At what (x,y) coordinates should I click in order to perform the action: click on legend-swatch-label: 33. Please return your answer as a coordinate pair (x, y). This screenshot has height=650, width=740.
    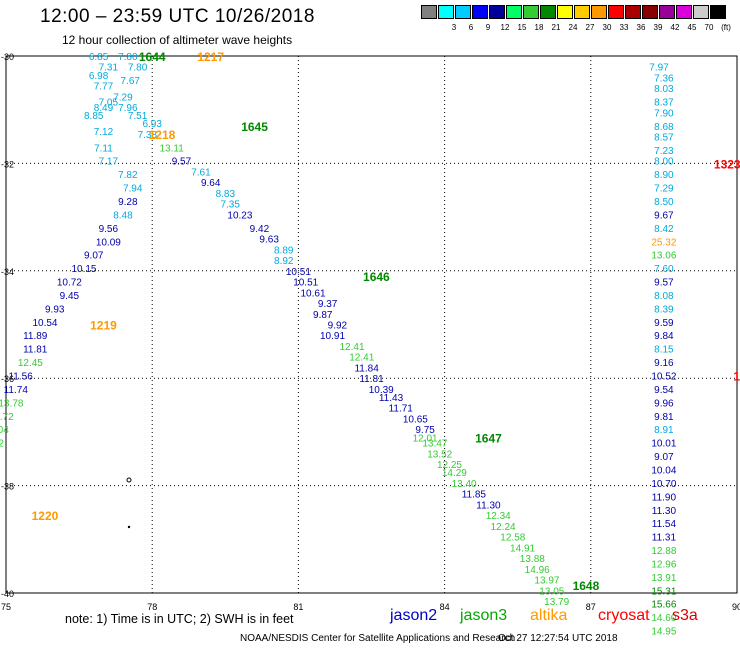
    Looking at the image, I should click on (624, 27).